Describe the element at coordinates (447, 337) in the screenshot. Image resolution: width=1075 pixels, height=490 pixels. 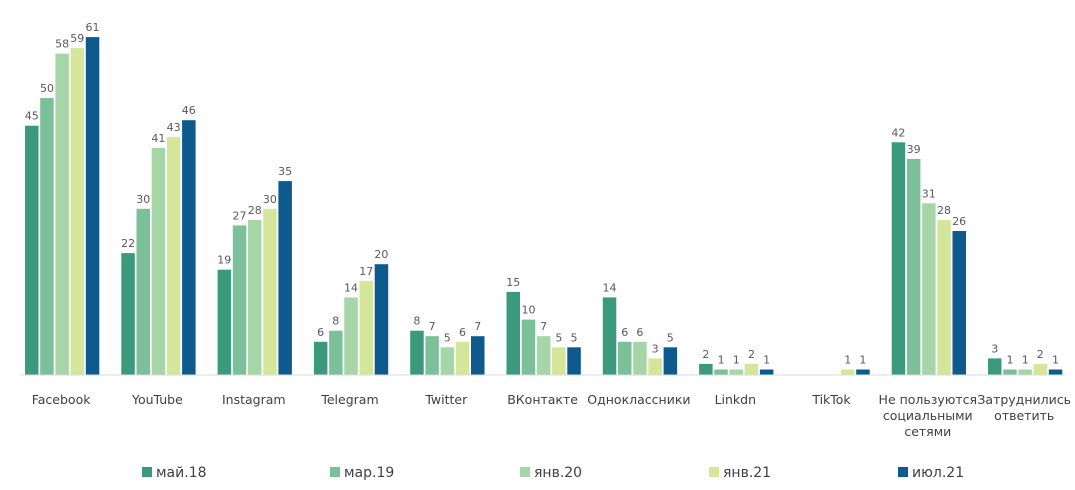
I see `value-label-4-2: 5` at that location.